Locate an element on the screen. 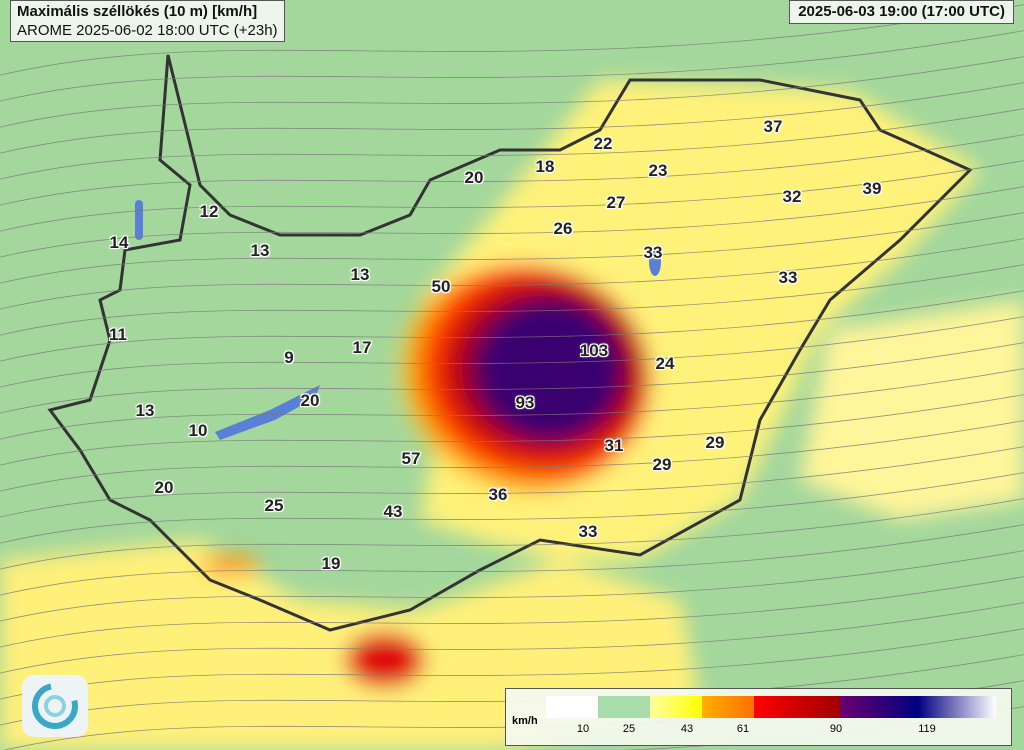 This screenshot has height=750, width=1024. gust-value-label: 103 is located at coordinates (594, 350).